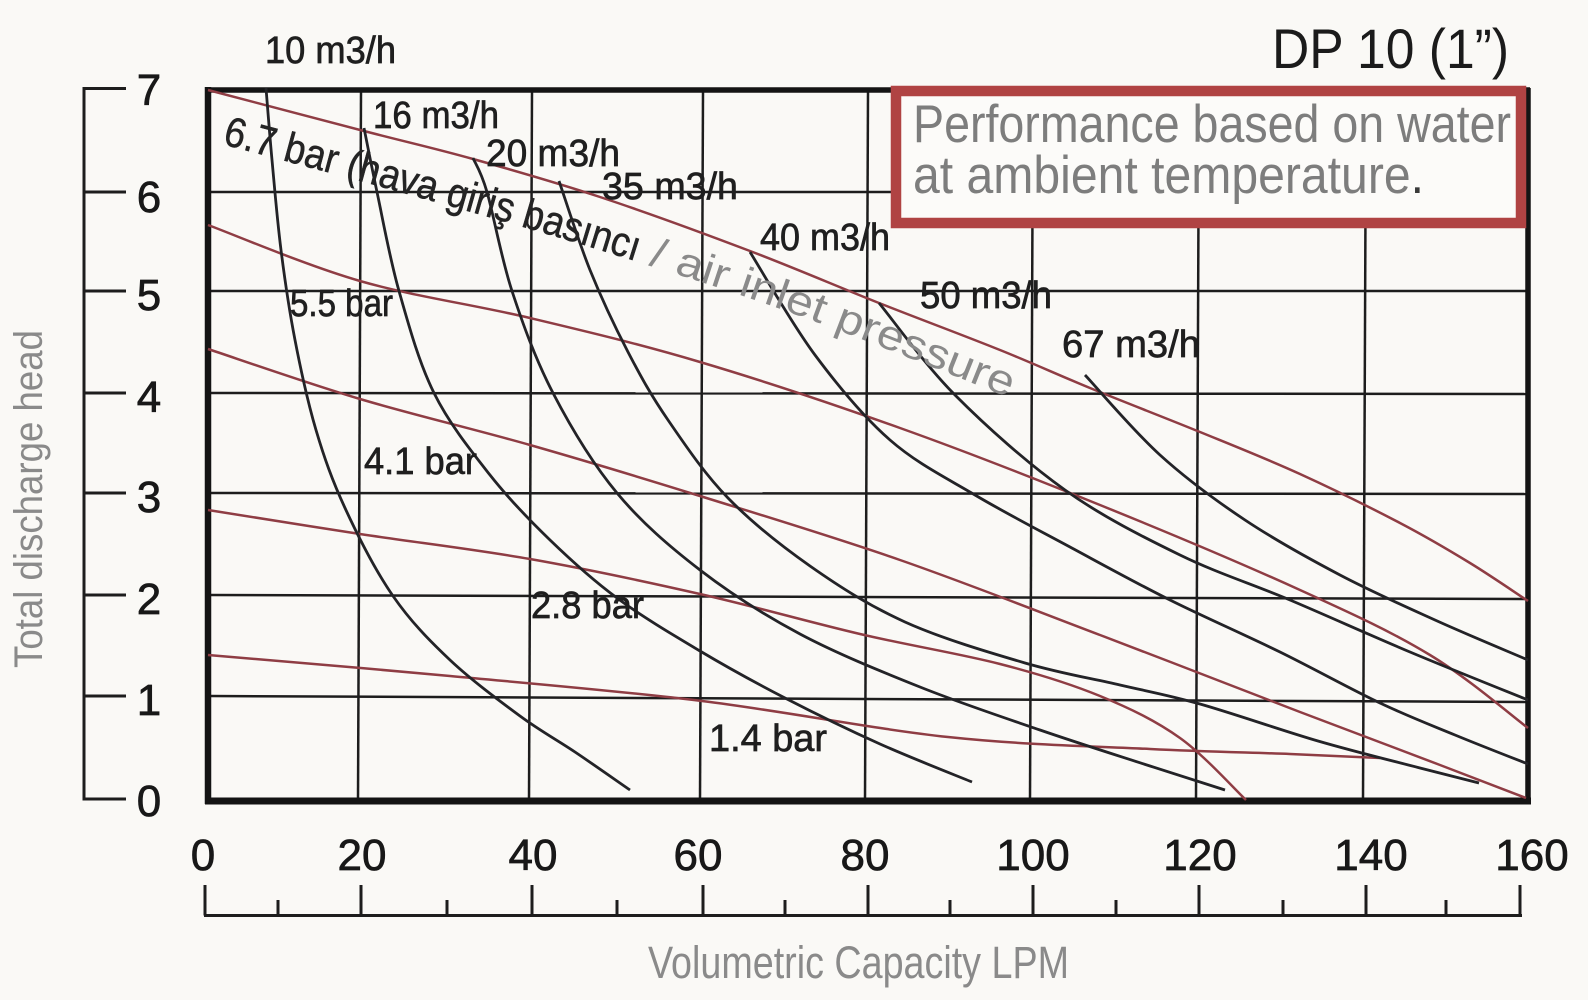 The width and height of the screenshot is (1588, 1000). Describe the element at coordinates (362, 855) in the screenshot. I see `svg-text: 20` at that location.